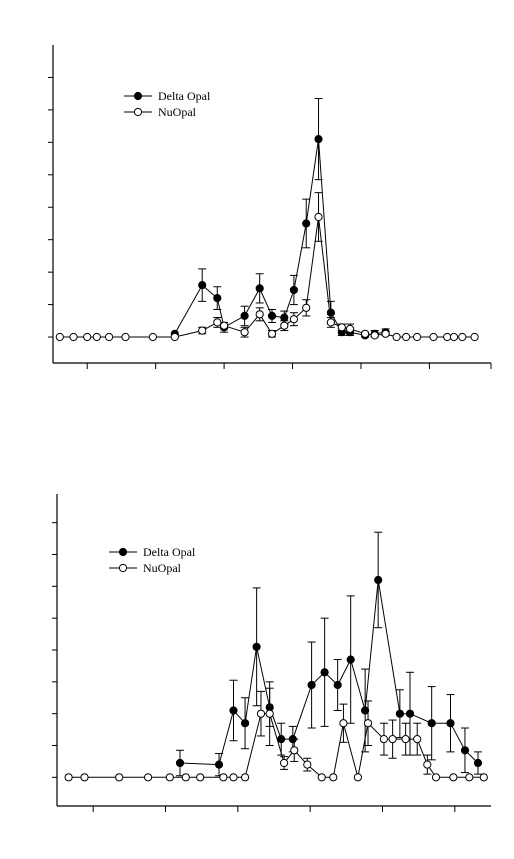 The image size is (514, 859). I want to click on legend-label-nuopal-bottom: NuOpal, so click(162, 568).